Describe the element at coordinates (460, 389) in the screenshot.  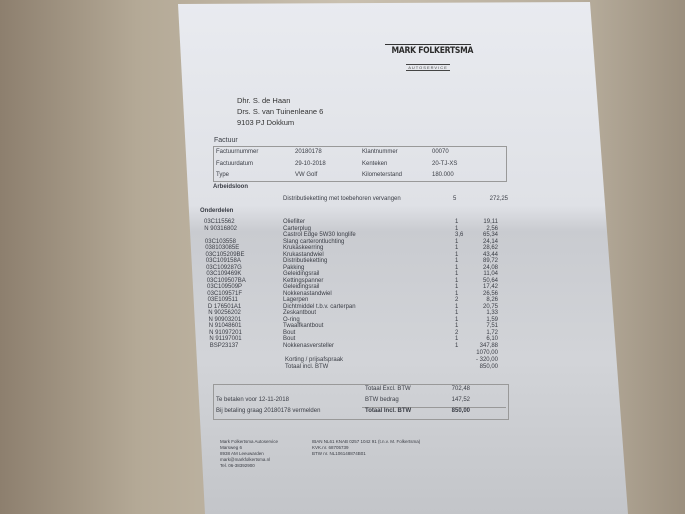
I see `summary-value: 702,48` at that location.